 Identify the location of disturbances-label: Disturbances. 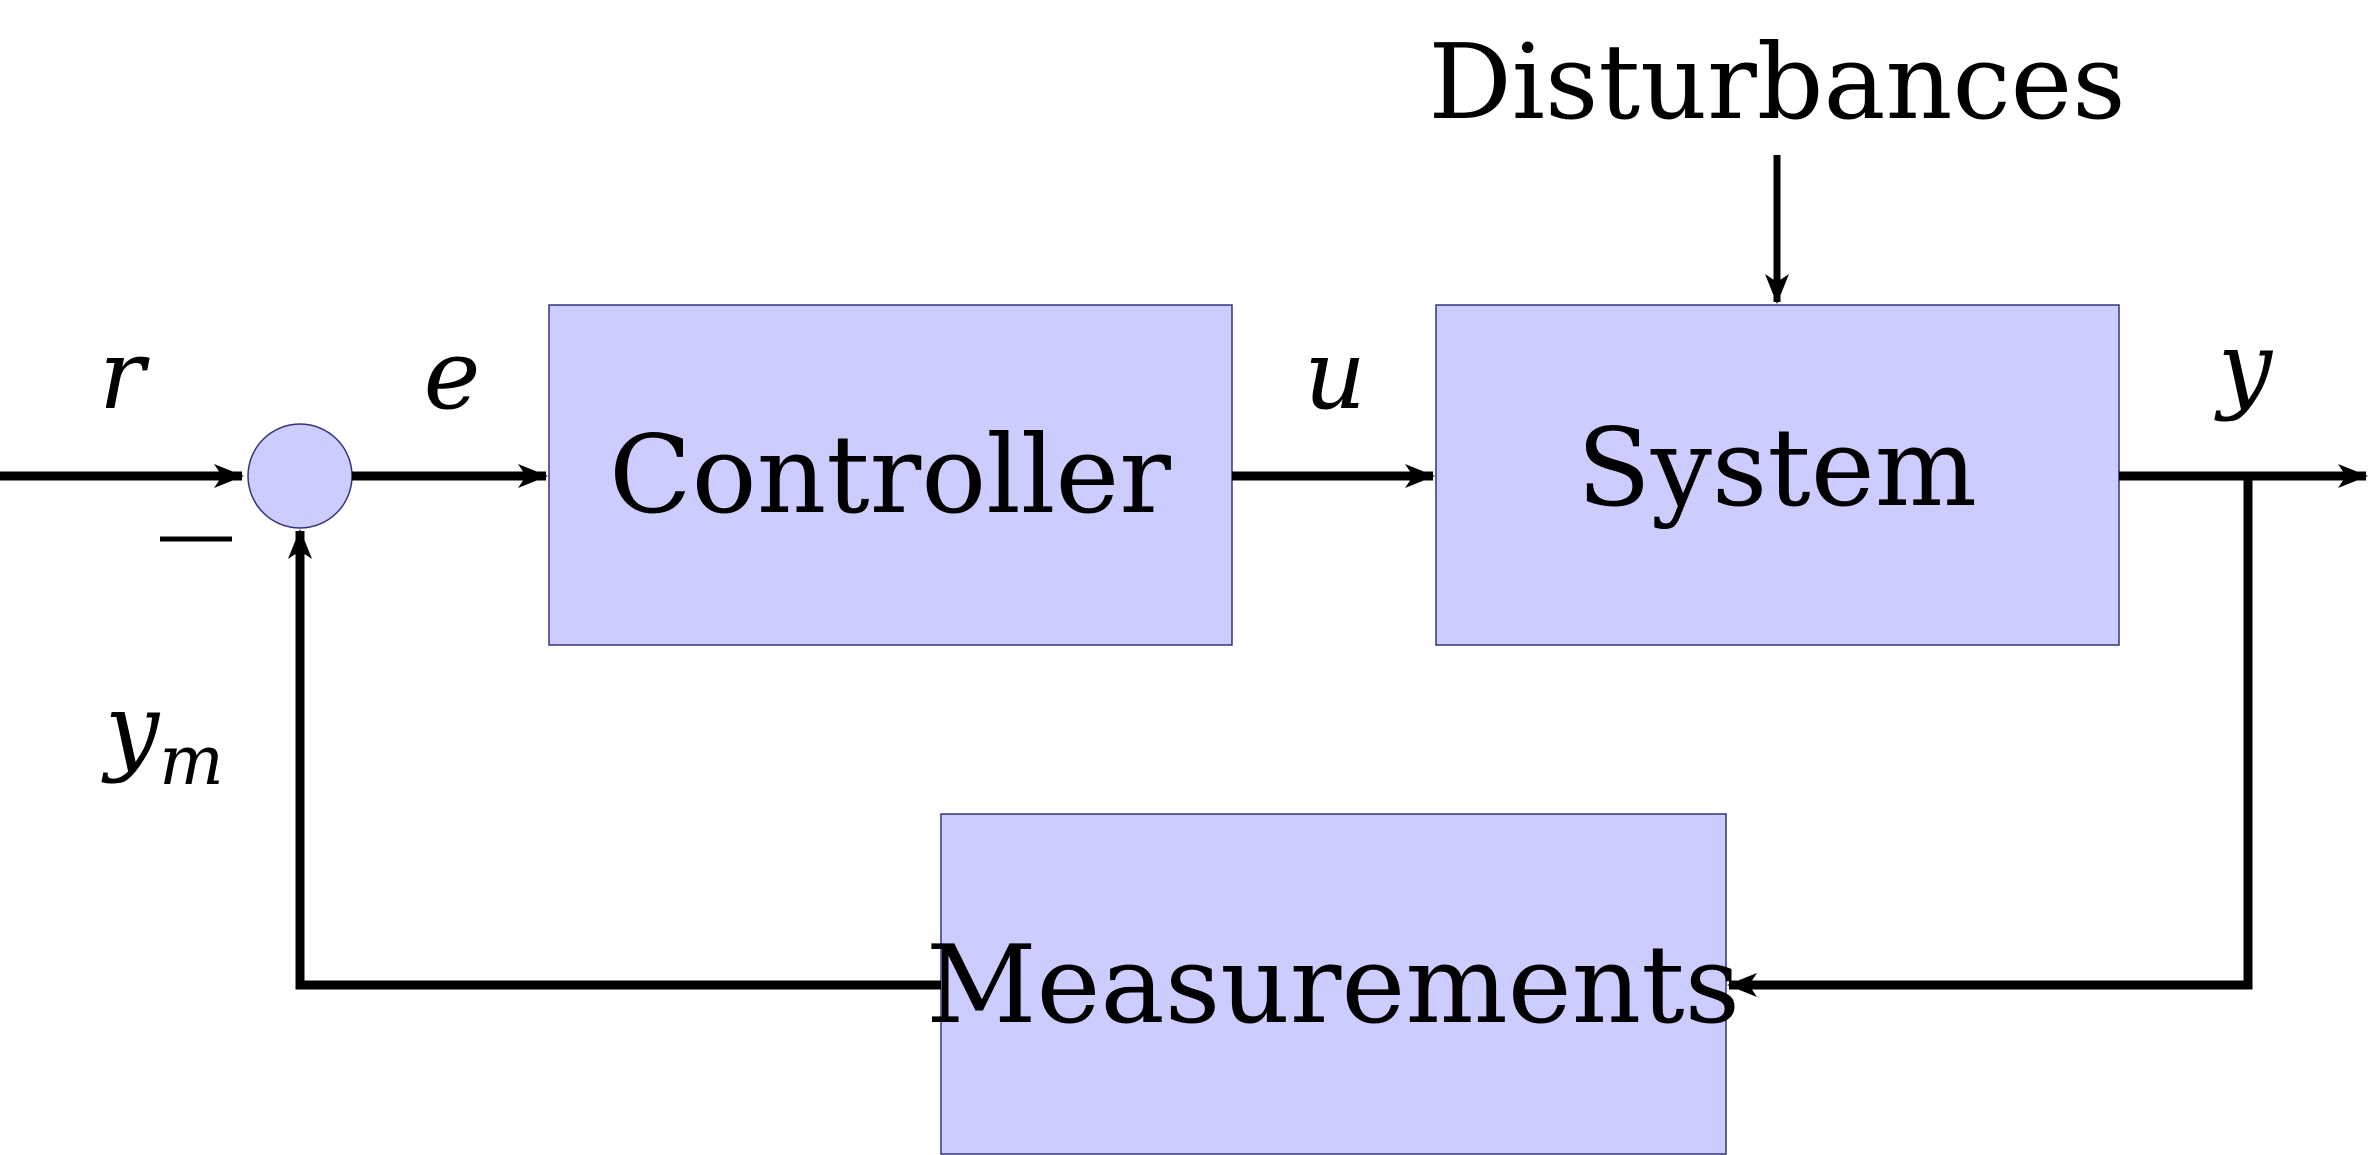
(1776, 82).